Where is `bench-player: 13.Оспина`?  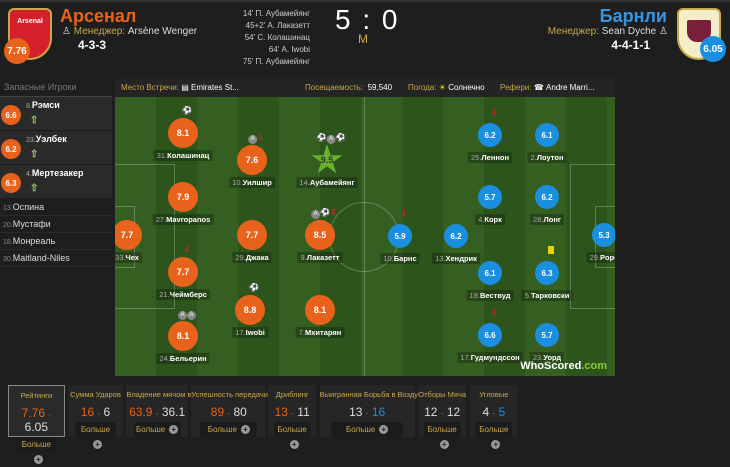 bench-player: 13.Оспина is located at coordinates (56, 207).